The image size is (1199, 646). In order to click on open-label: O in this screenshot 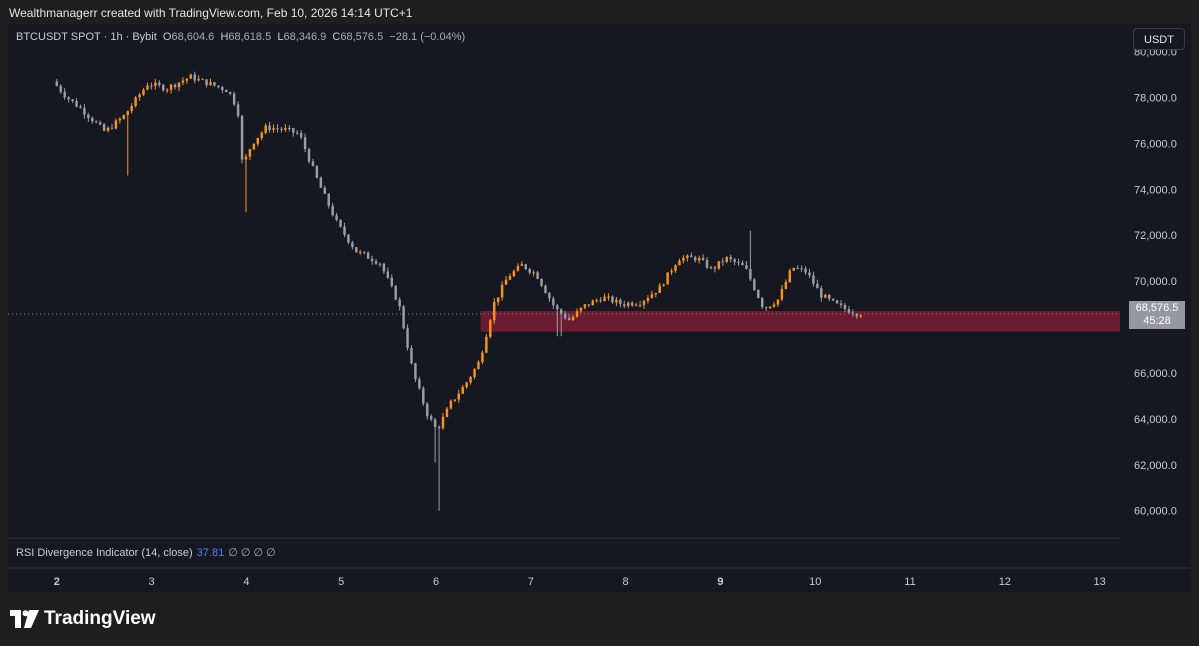, I will do `click(167, 37)`.